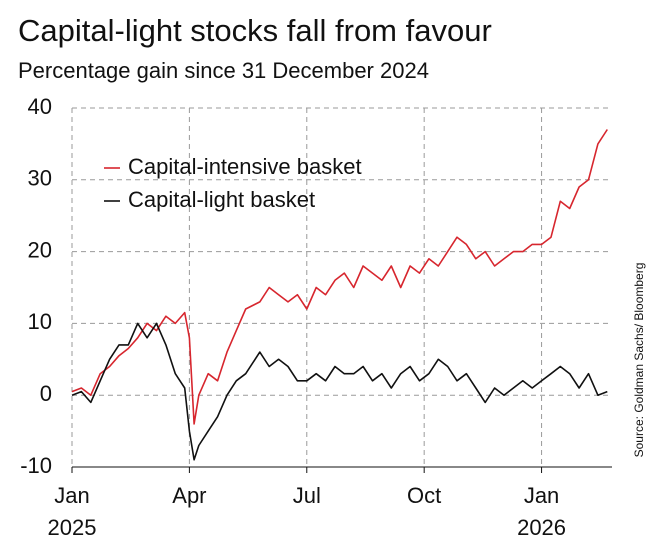  Describe the element at coordinates (189, 495) in the screenshot. I see `x-tick-label: Apr` at that location.